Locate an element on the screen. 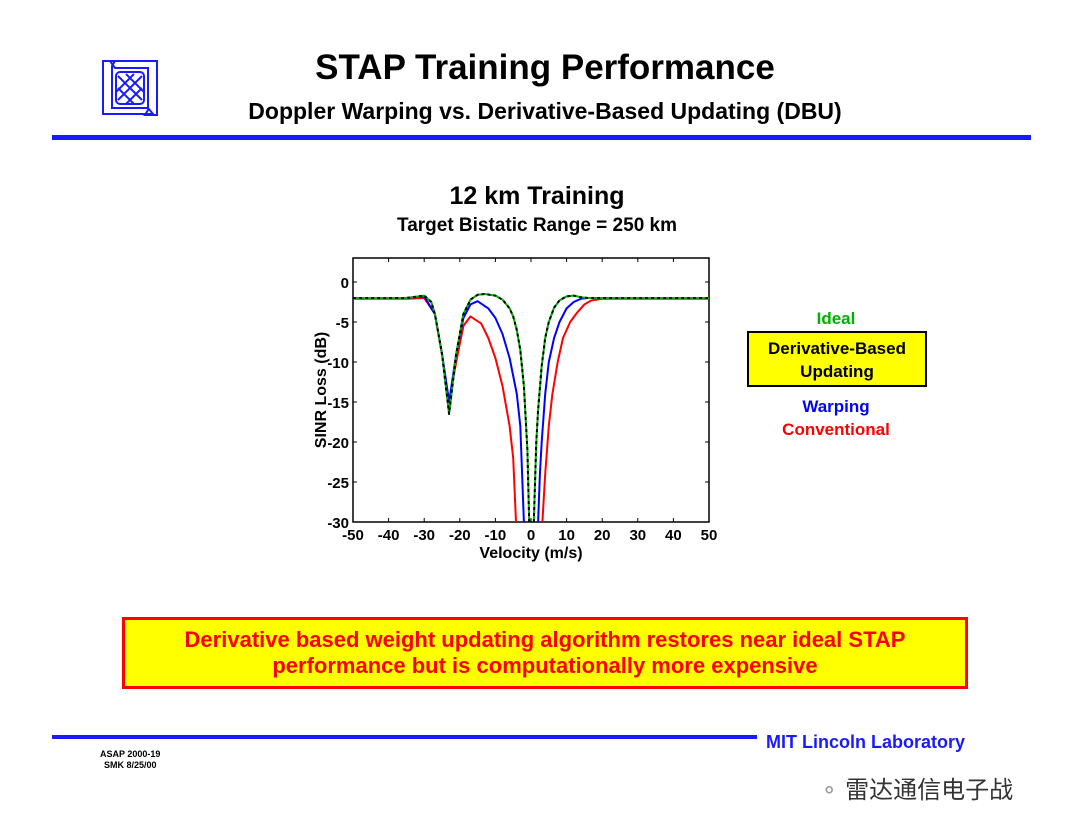 The height and width of the screenshot is (834, 1080). chart-subtitle: Target Bistatic Range = 250 km is located at coordinates (537, 225).